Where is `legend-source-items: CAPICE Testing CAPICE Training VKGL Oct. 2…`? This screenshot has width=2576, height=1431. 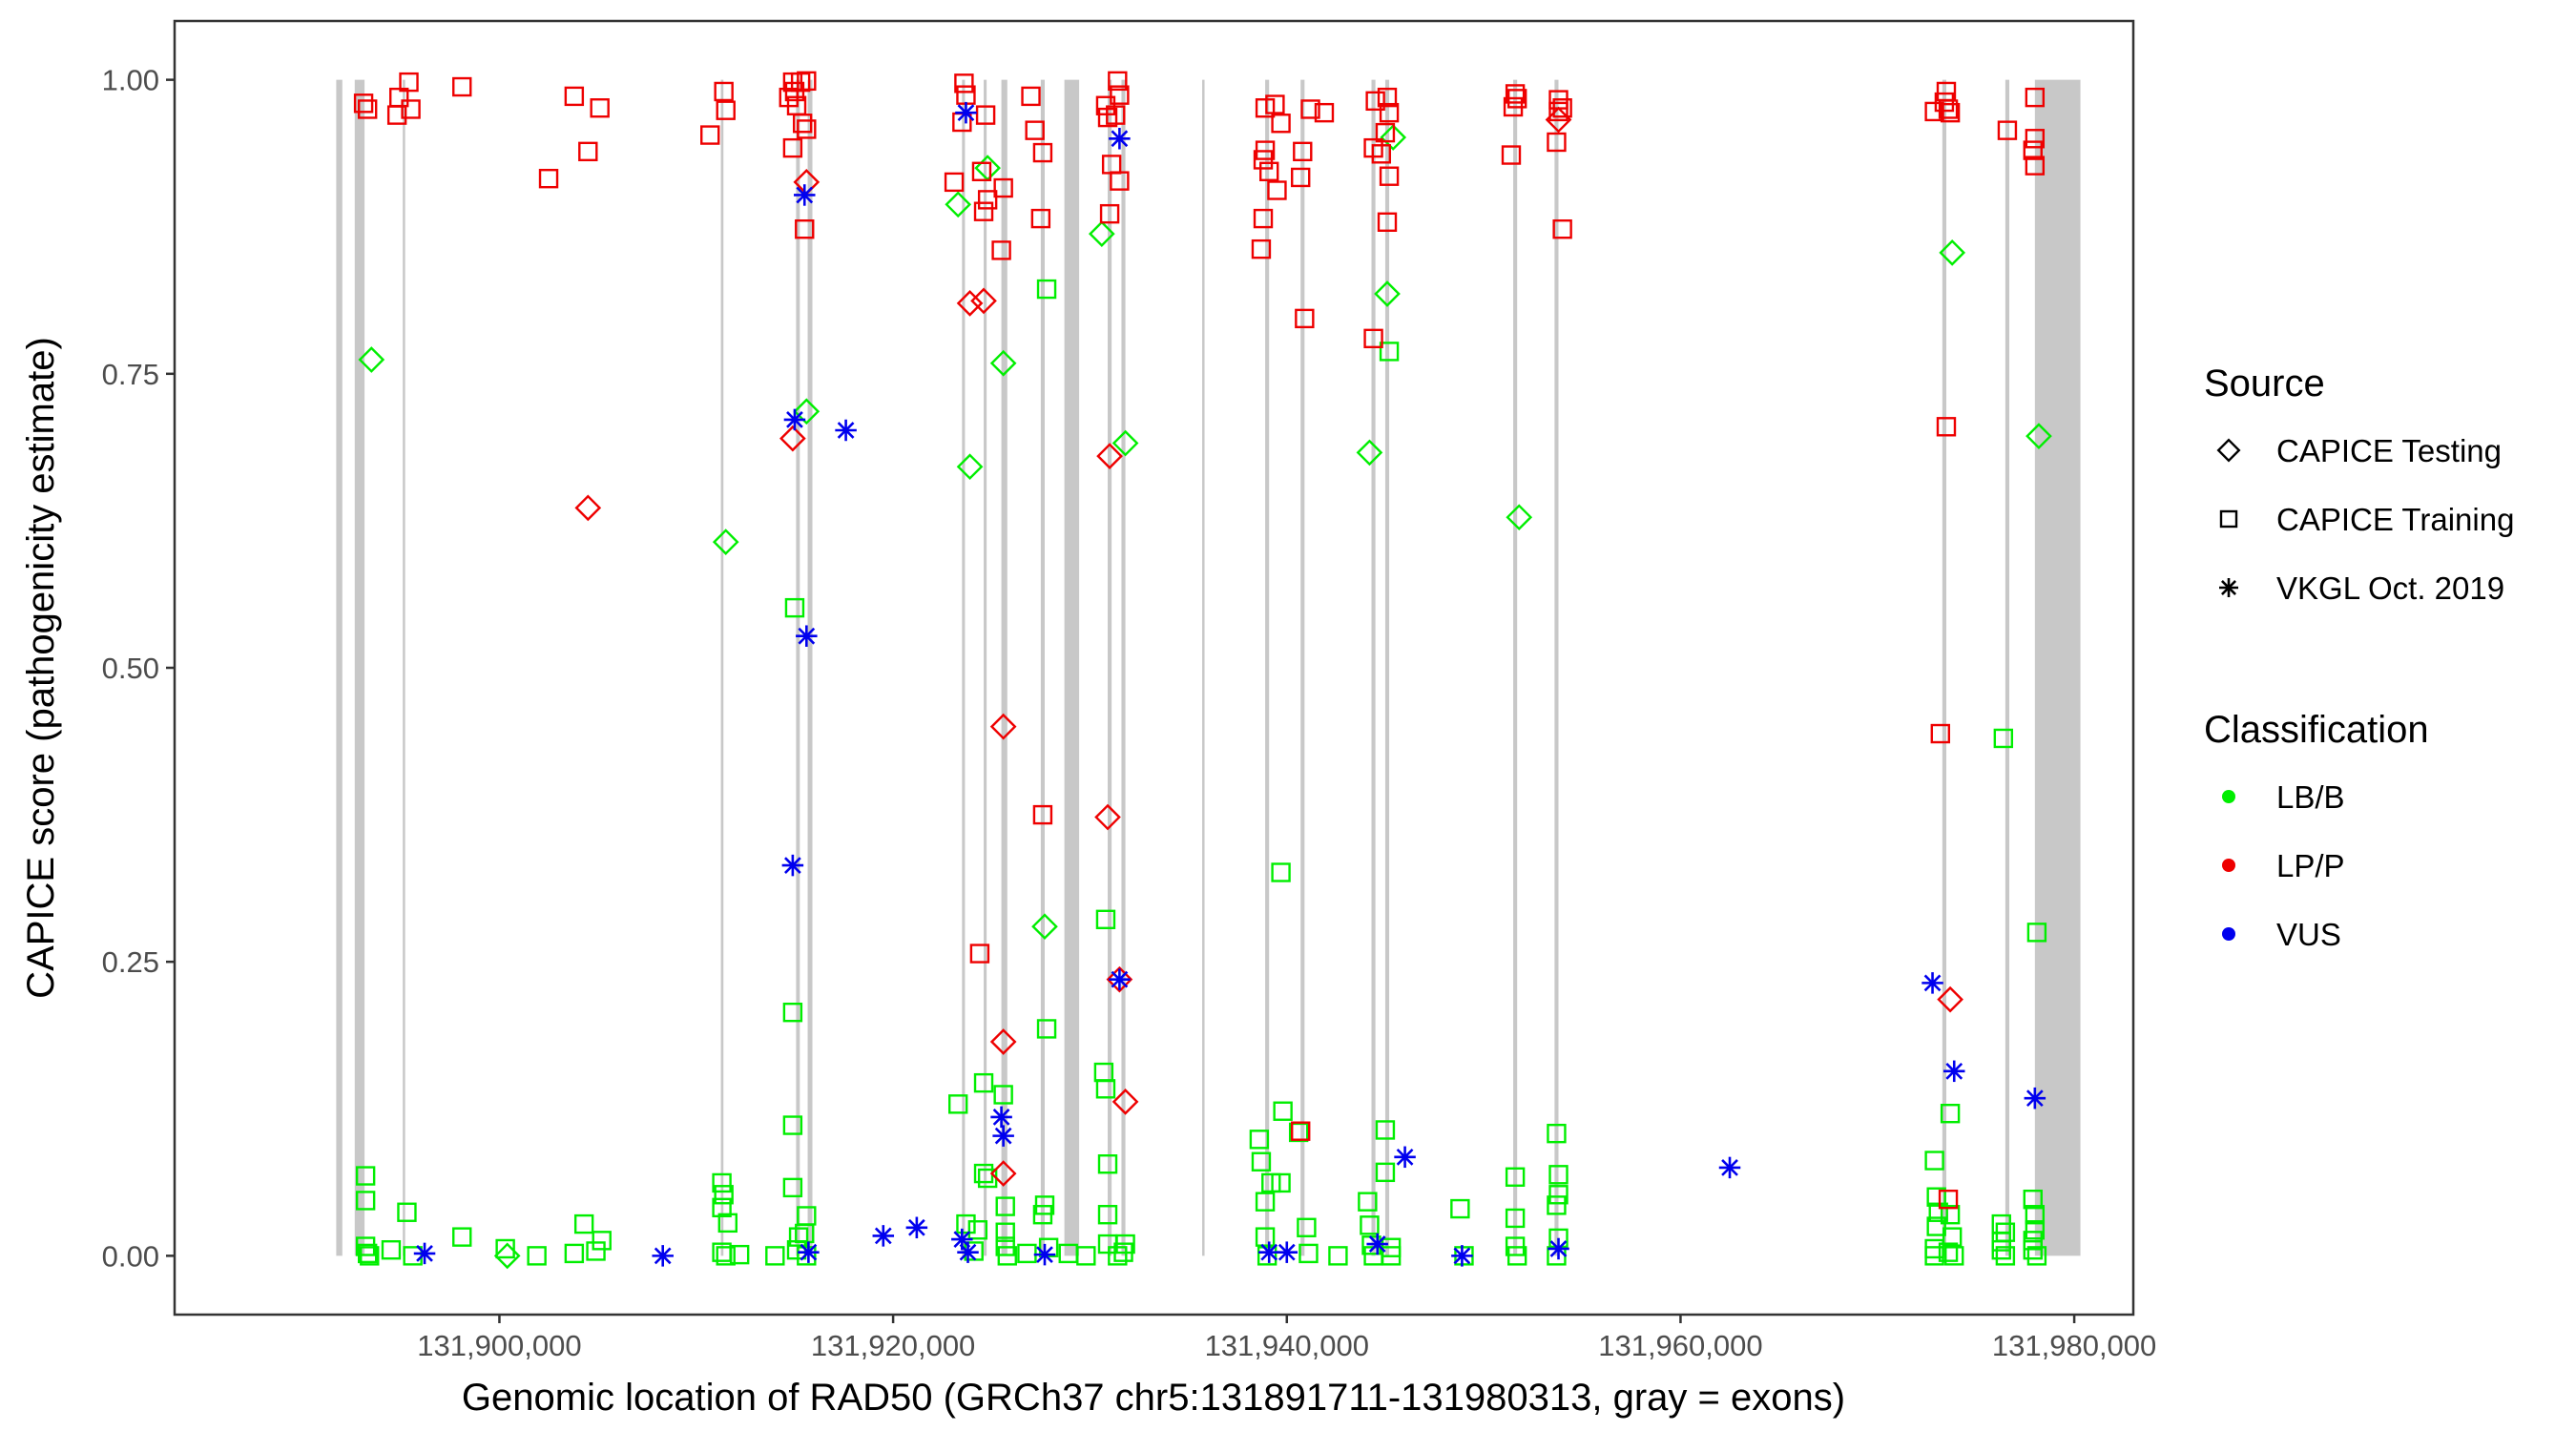 legend-source-items: CAPICE Testing CAPICE Training VKGL Oct. 2… is located at coordinates (2365, 519).